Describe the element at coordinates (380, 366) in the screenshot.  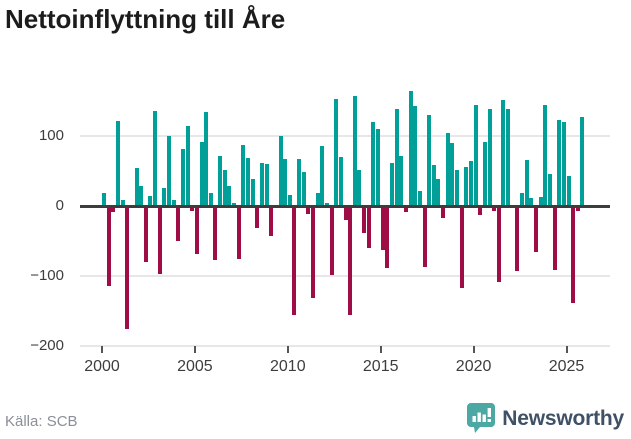
I see `x-axis-tick-label: 2015` at that location.